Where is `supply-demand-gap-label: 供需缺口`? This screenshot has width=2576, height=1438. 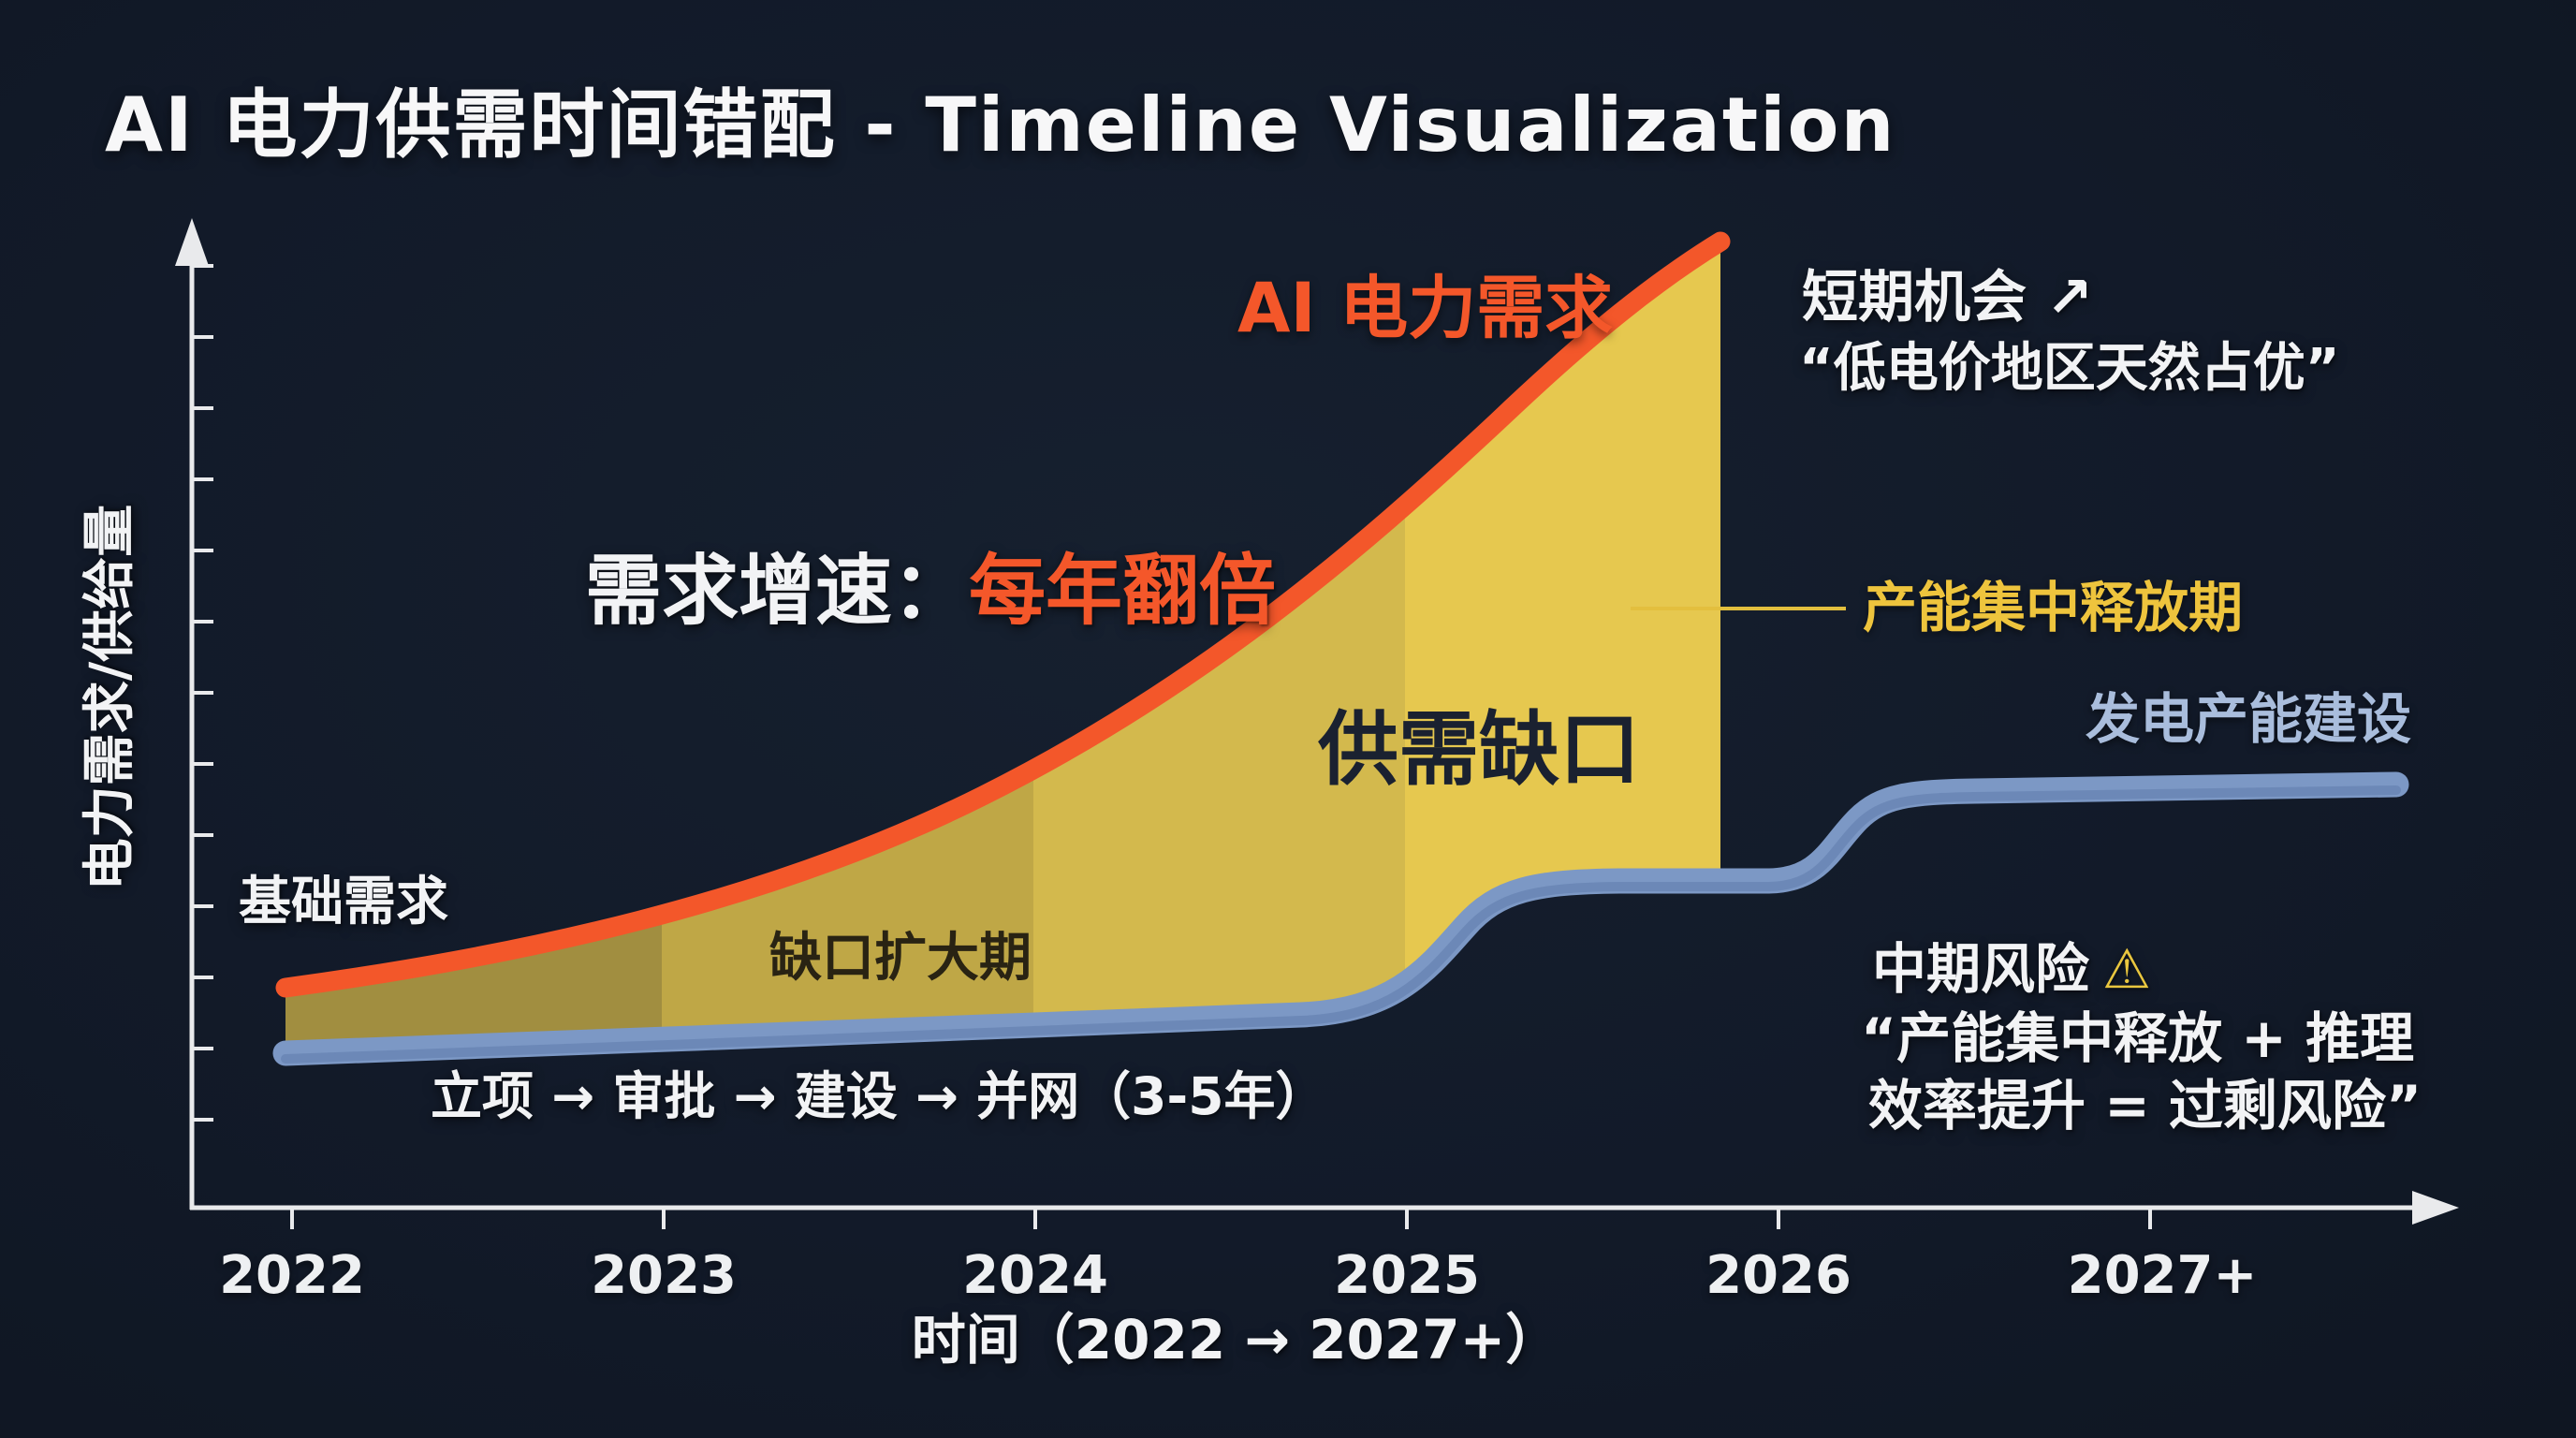
supply-demand-gap-label: 供需缺口 is located at coordinates (1479, 750).